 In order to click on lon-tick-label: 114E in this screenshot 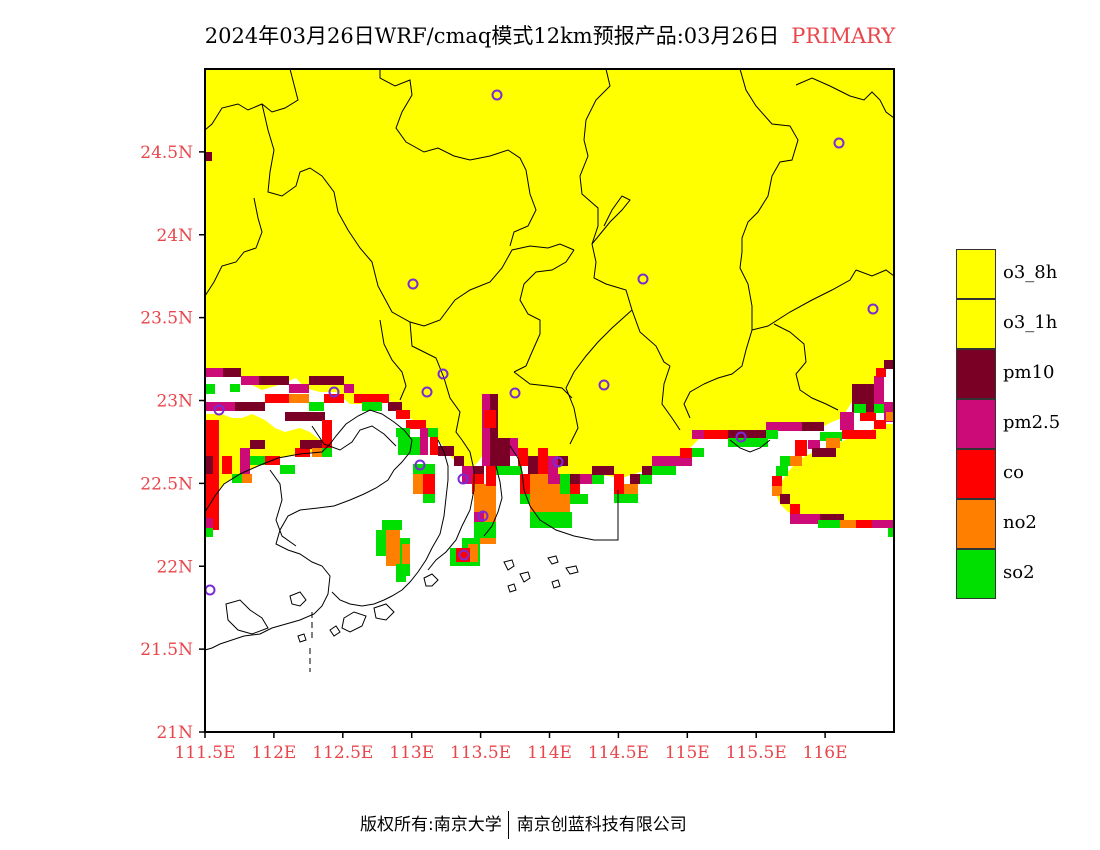, I will do `click(549, 753)`.